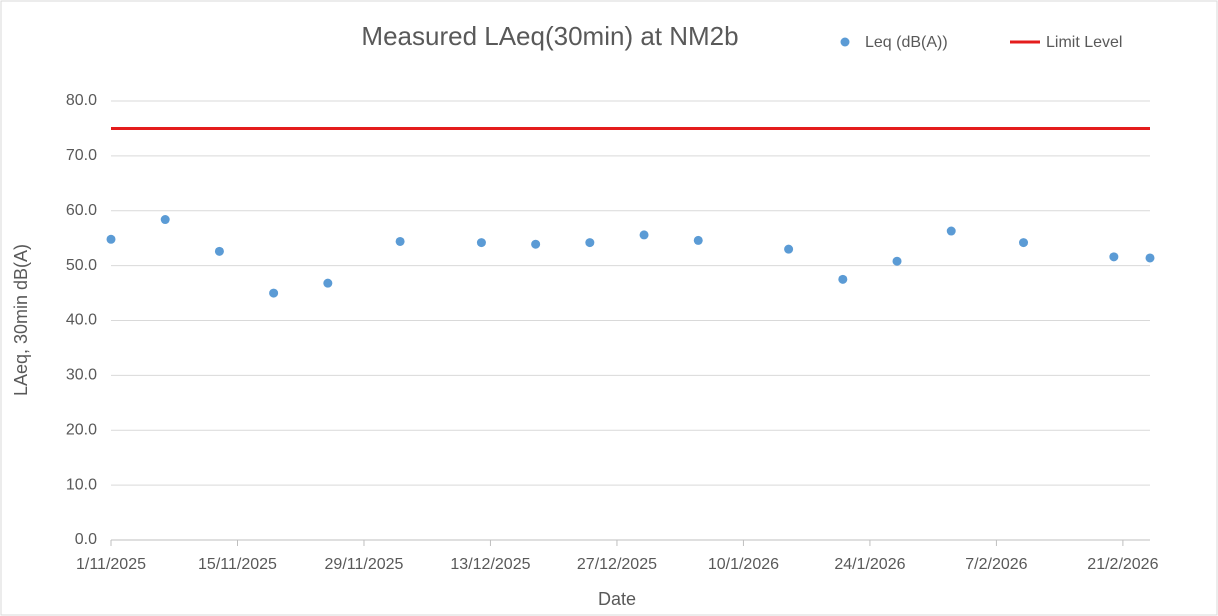 Image resolution: width=1218 pixels, height=616 pixels. What do you see at coordinates (21, 320) in the screenshot?
I see `y-axis-label: LAeq, 30min dB(A)` at bounding box center [21, 320].